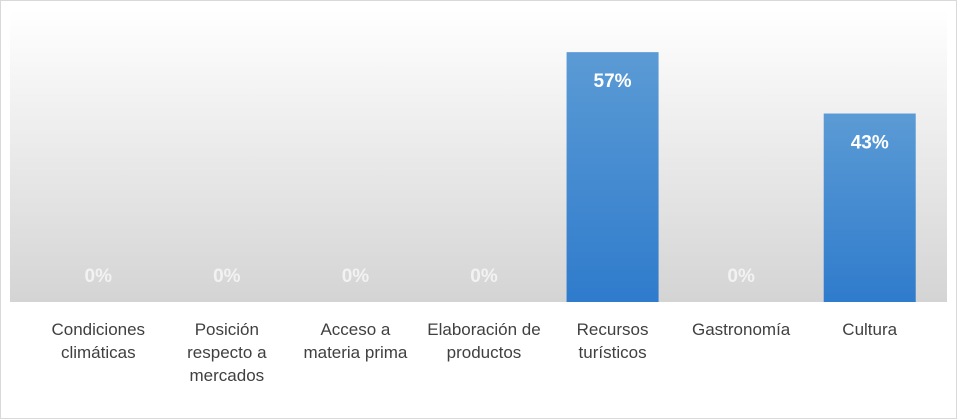  I want to click on x-tick-label: Gastronomía, so click(741, 329).